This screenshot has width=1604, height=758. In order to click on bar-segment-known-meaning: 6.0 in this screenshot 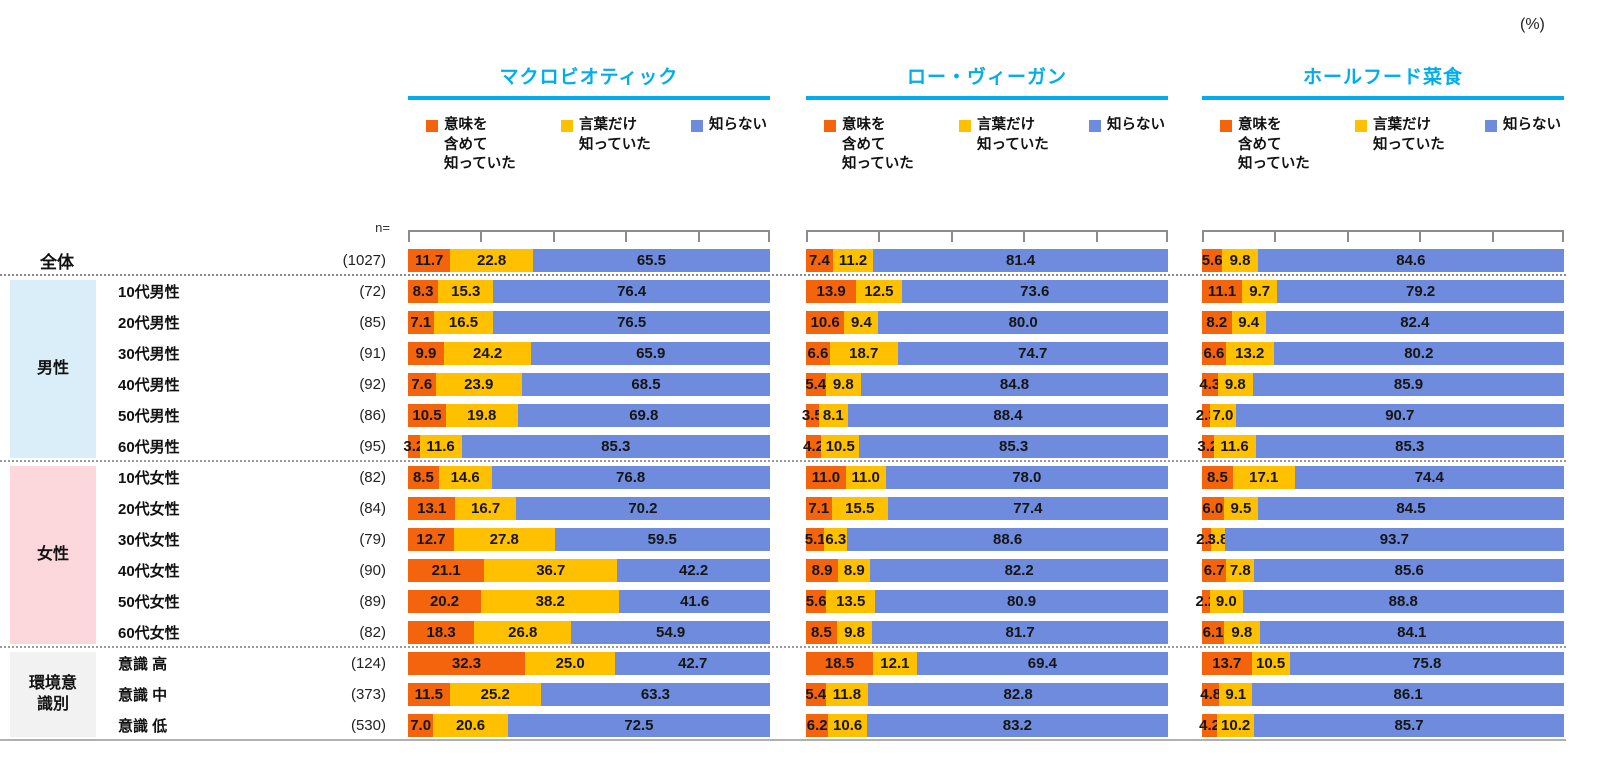, I will do `click(1213, 508)`.